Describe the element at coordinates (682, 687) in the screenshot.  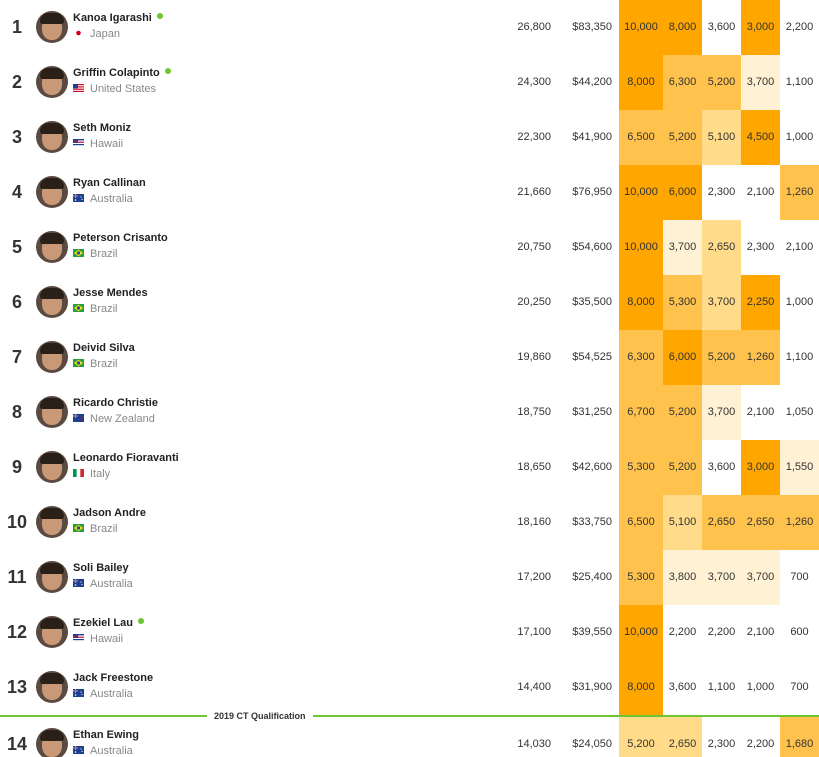
I see `event-result-cell: 3,600` at that location.